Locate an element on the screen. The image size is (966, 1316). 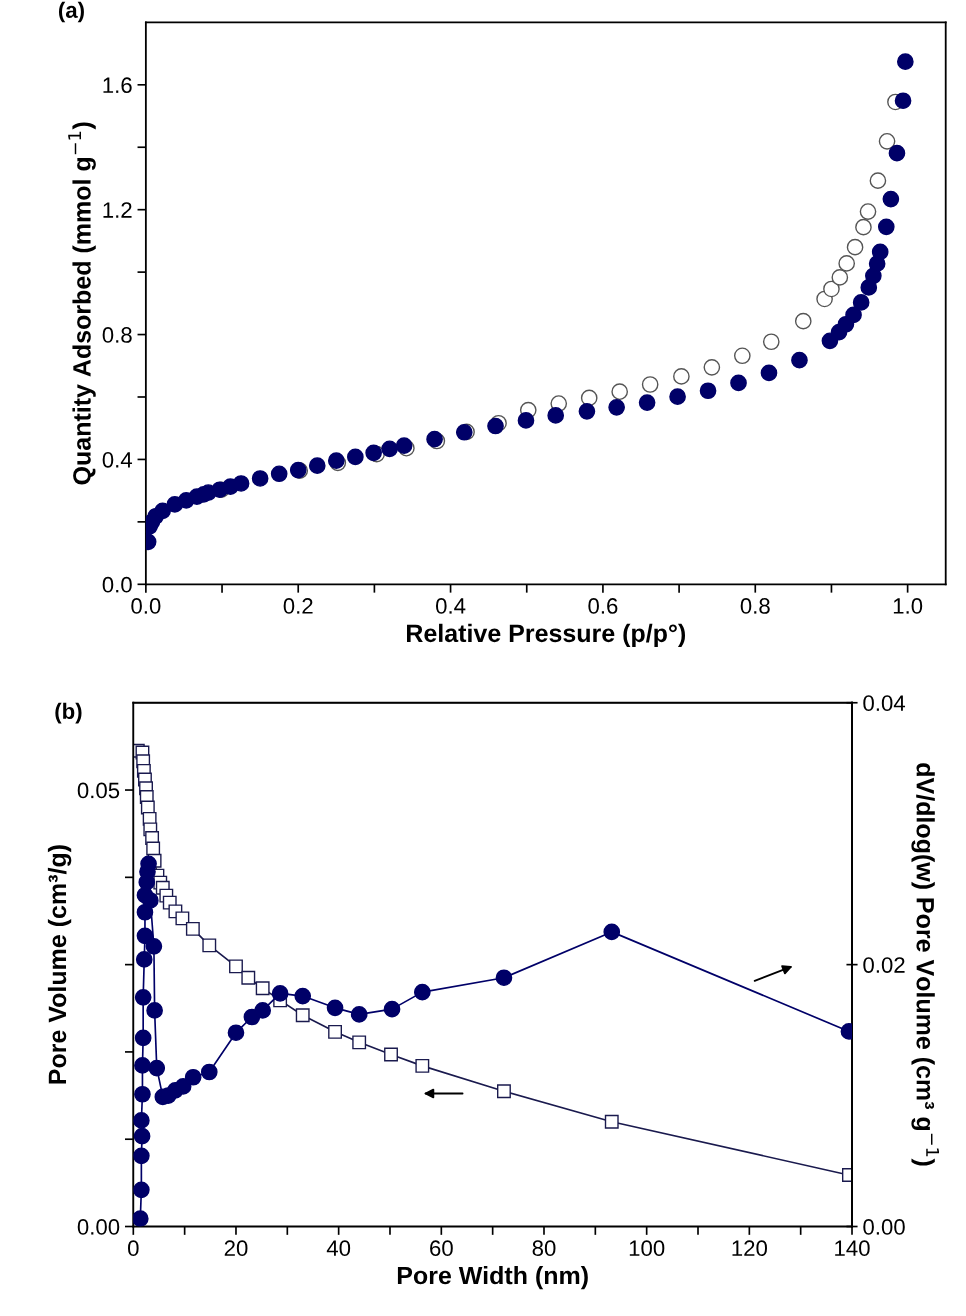
y-tick-label: 0.8 is located at coordinates (117, 335).